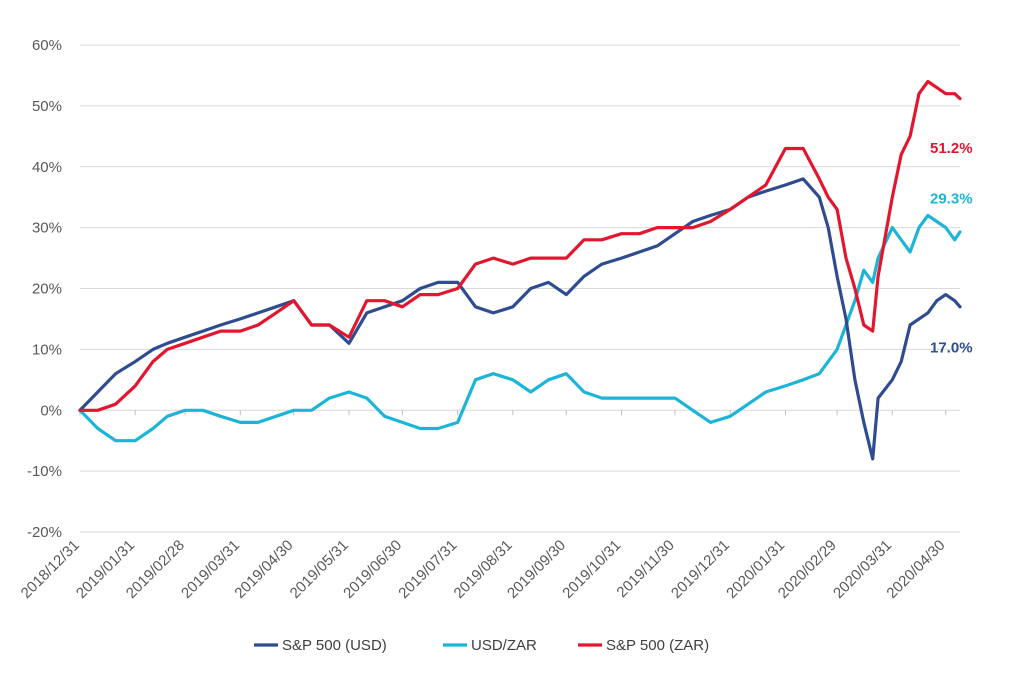 The image size is (1023, 675). I want to click on y-tick-label: 60%, so click(47, 45).